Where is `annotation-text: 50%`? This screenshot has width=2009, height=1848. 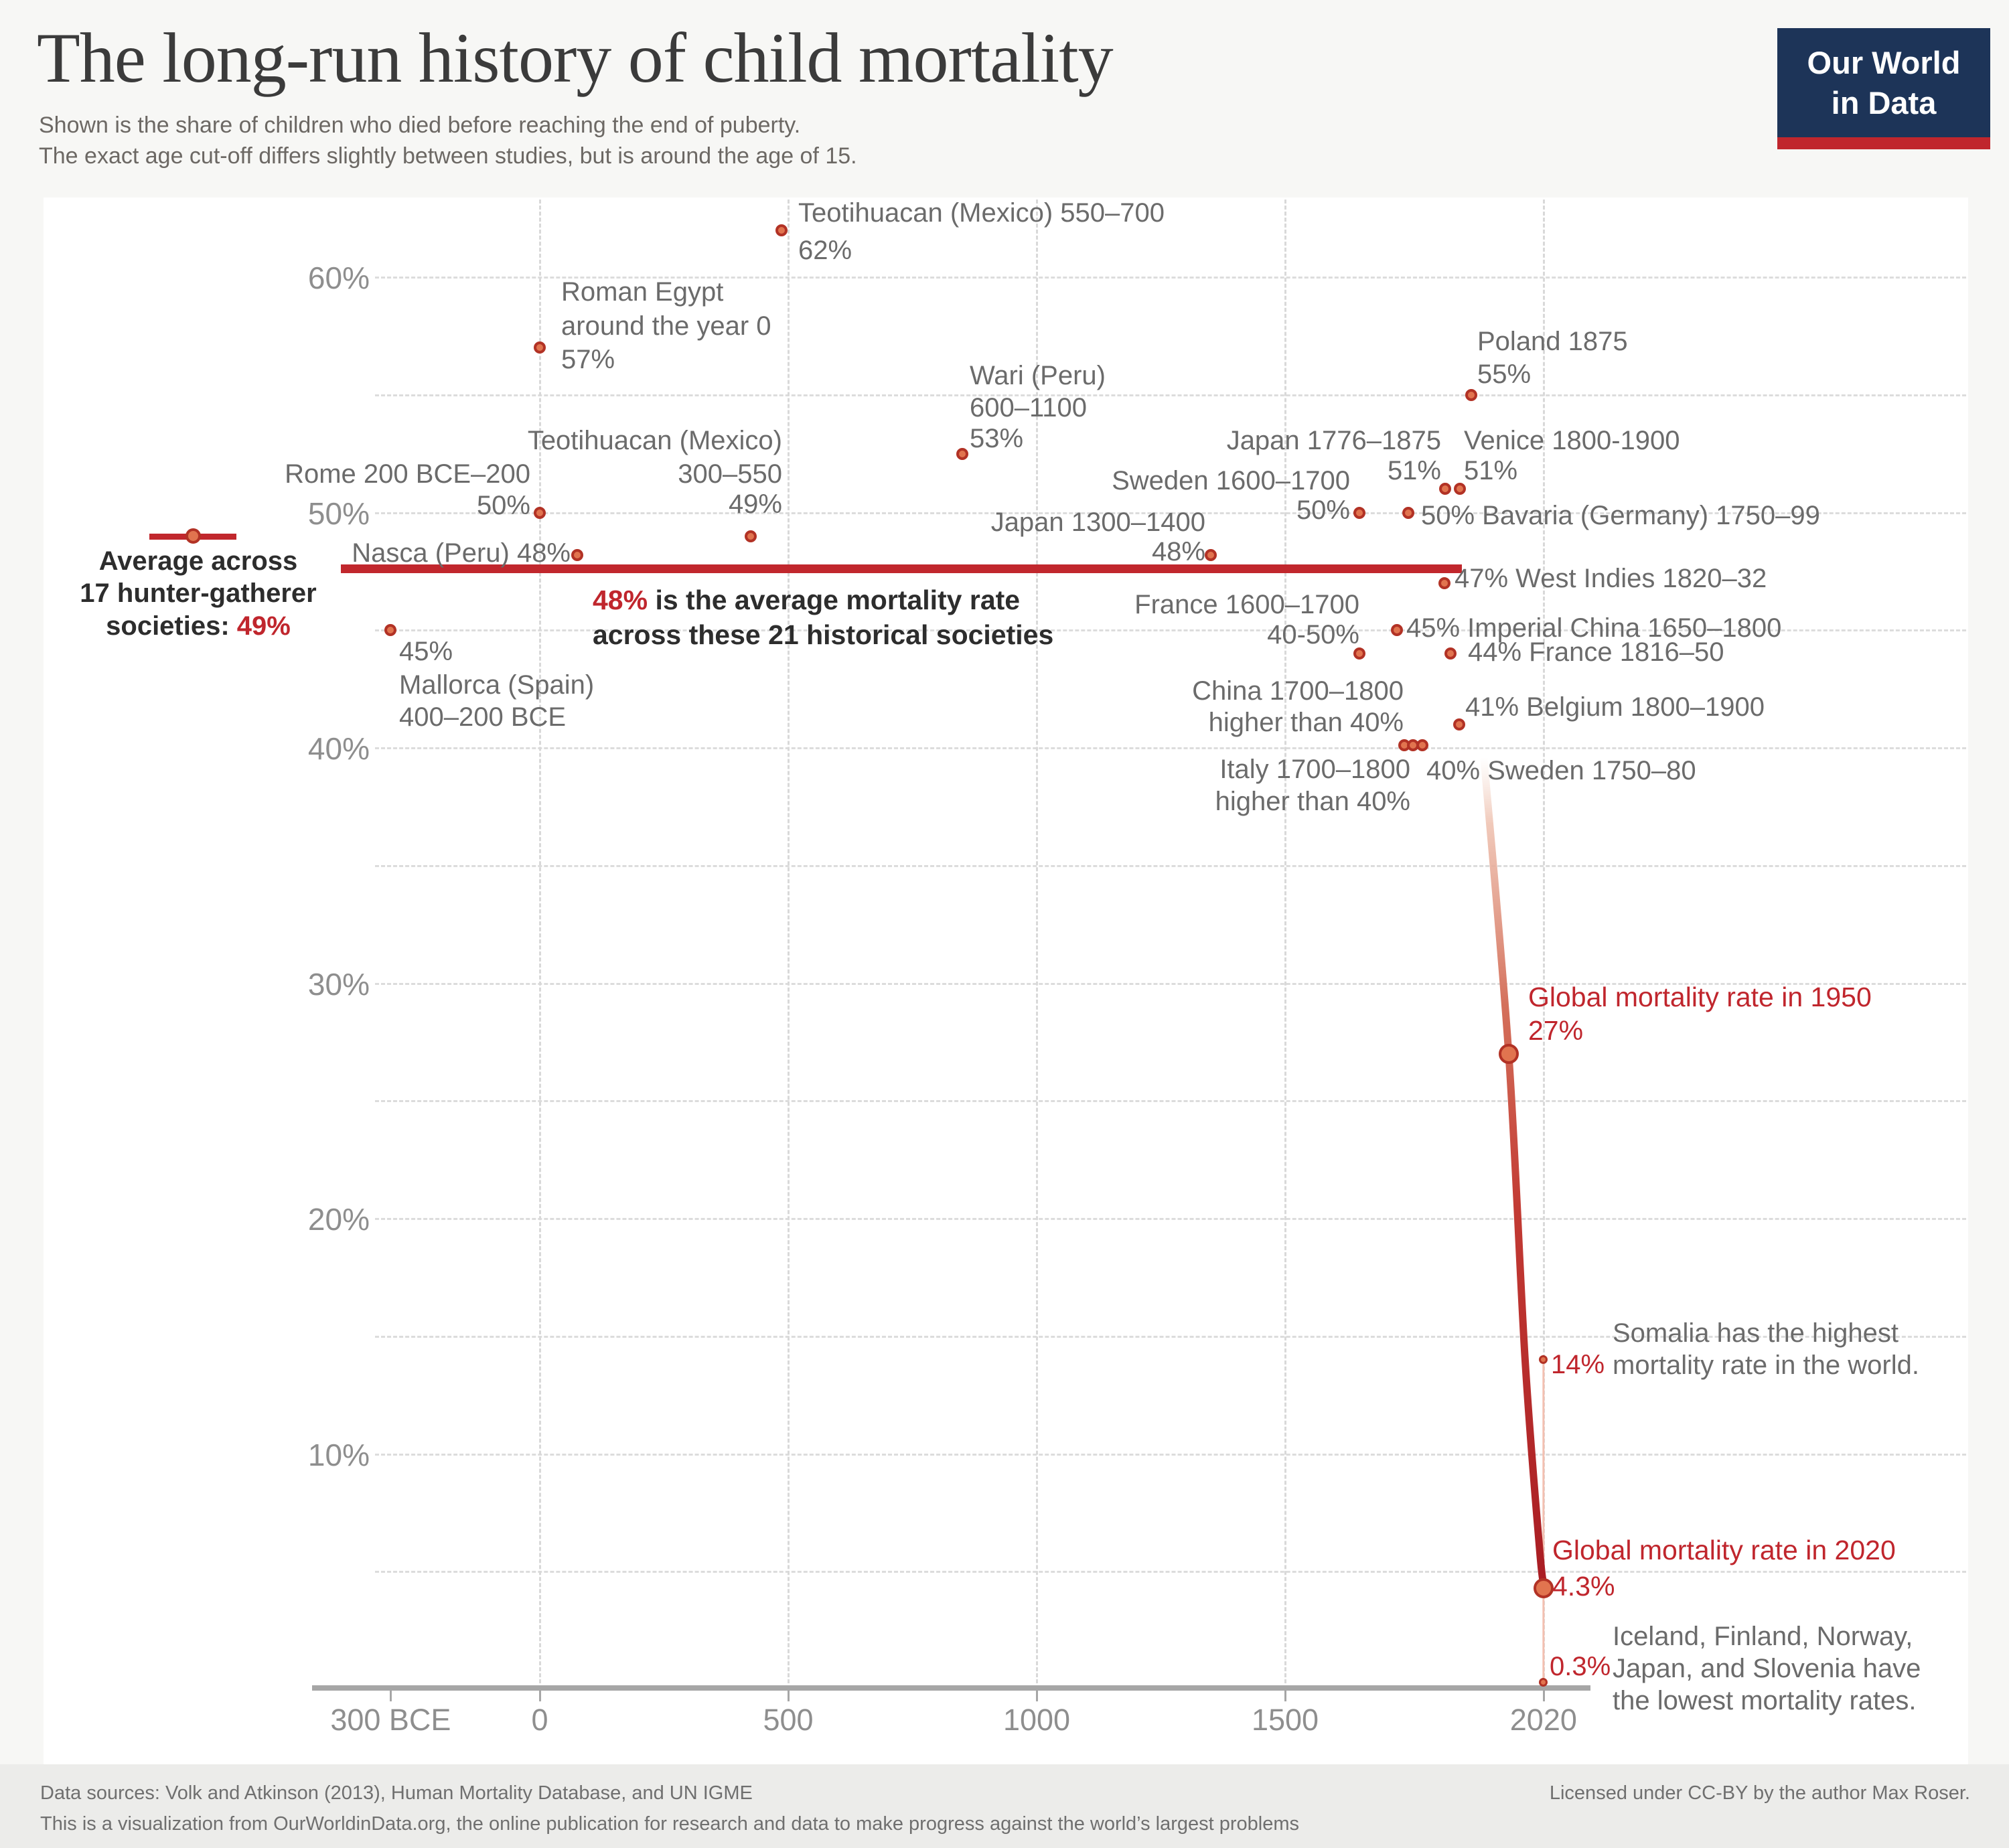 annotation-text: 50% is located at coordinates (1323, 510).